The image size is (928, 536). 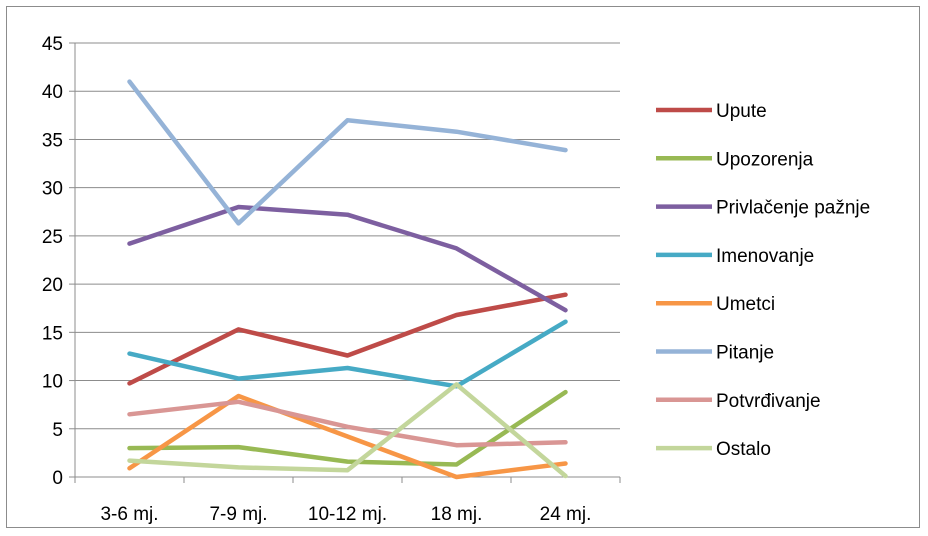 I want to click on series-line-umetci, so click(x=347, y=436).